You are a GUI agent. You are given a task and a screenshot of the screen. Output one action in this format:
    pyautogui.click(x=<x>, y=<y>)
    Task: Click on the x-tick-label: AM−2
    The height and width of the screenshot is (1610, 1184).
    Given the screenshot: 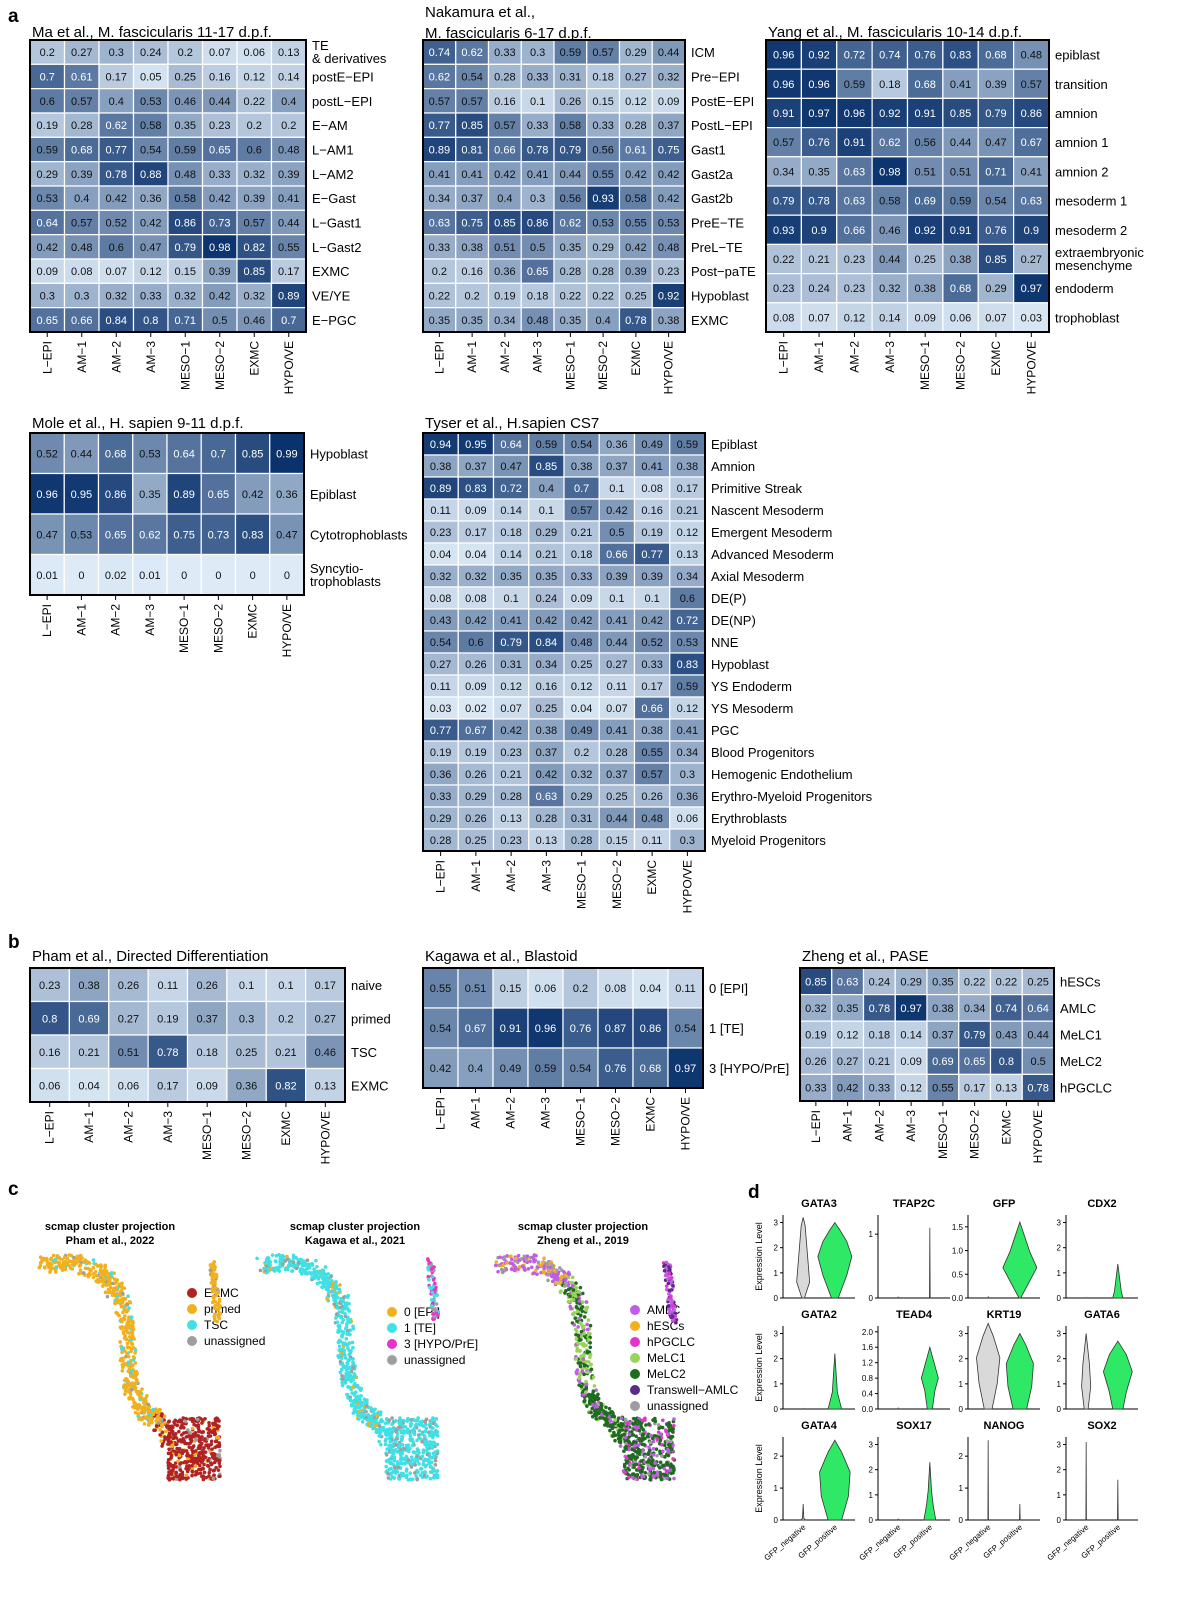 What is the action you would take?
    pyautogui.click(x=505, y=357)
    